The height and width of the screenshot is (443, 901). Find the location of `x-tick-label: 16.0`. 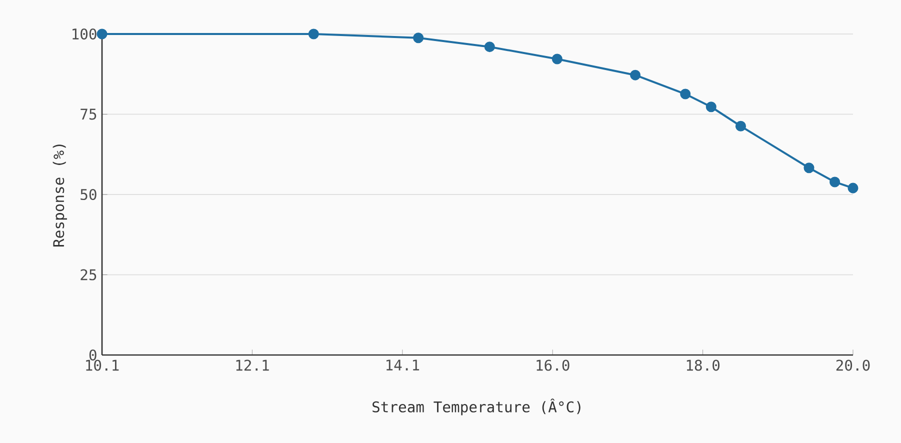

x-tick-label: 16.0 is located at coordinates (553, 365).